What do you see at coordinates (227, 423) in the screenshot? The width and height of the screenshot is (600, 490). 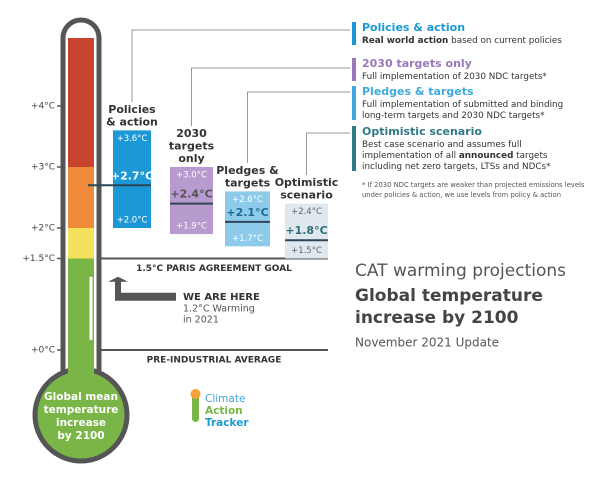 I see `logo-text: Tracker` at bounding box center [227, 423].